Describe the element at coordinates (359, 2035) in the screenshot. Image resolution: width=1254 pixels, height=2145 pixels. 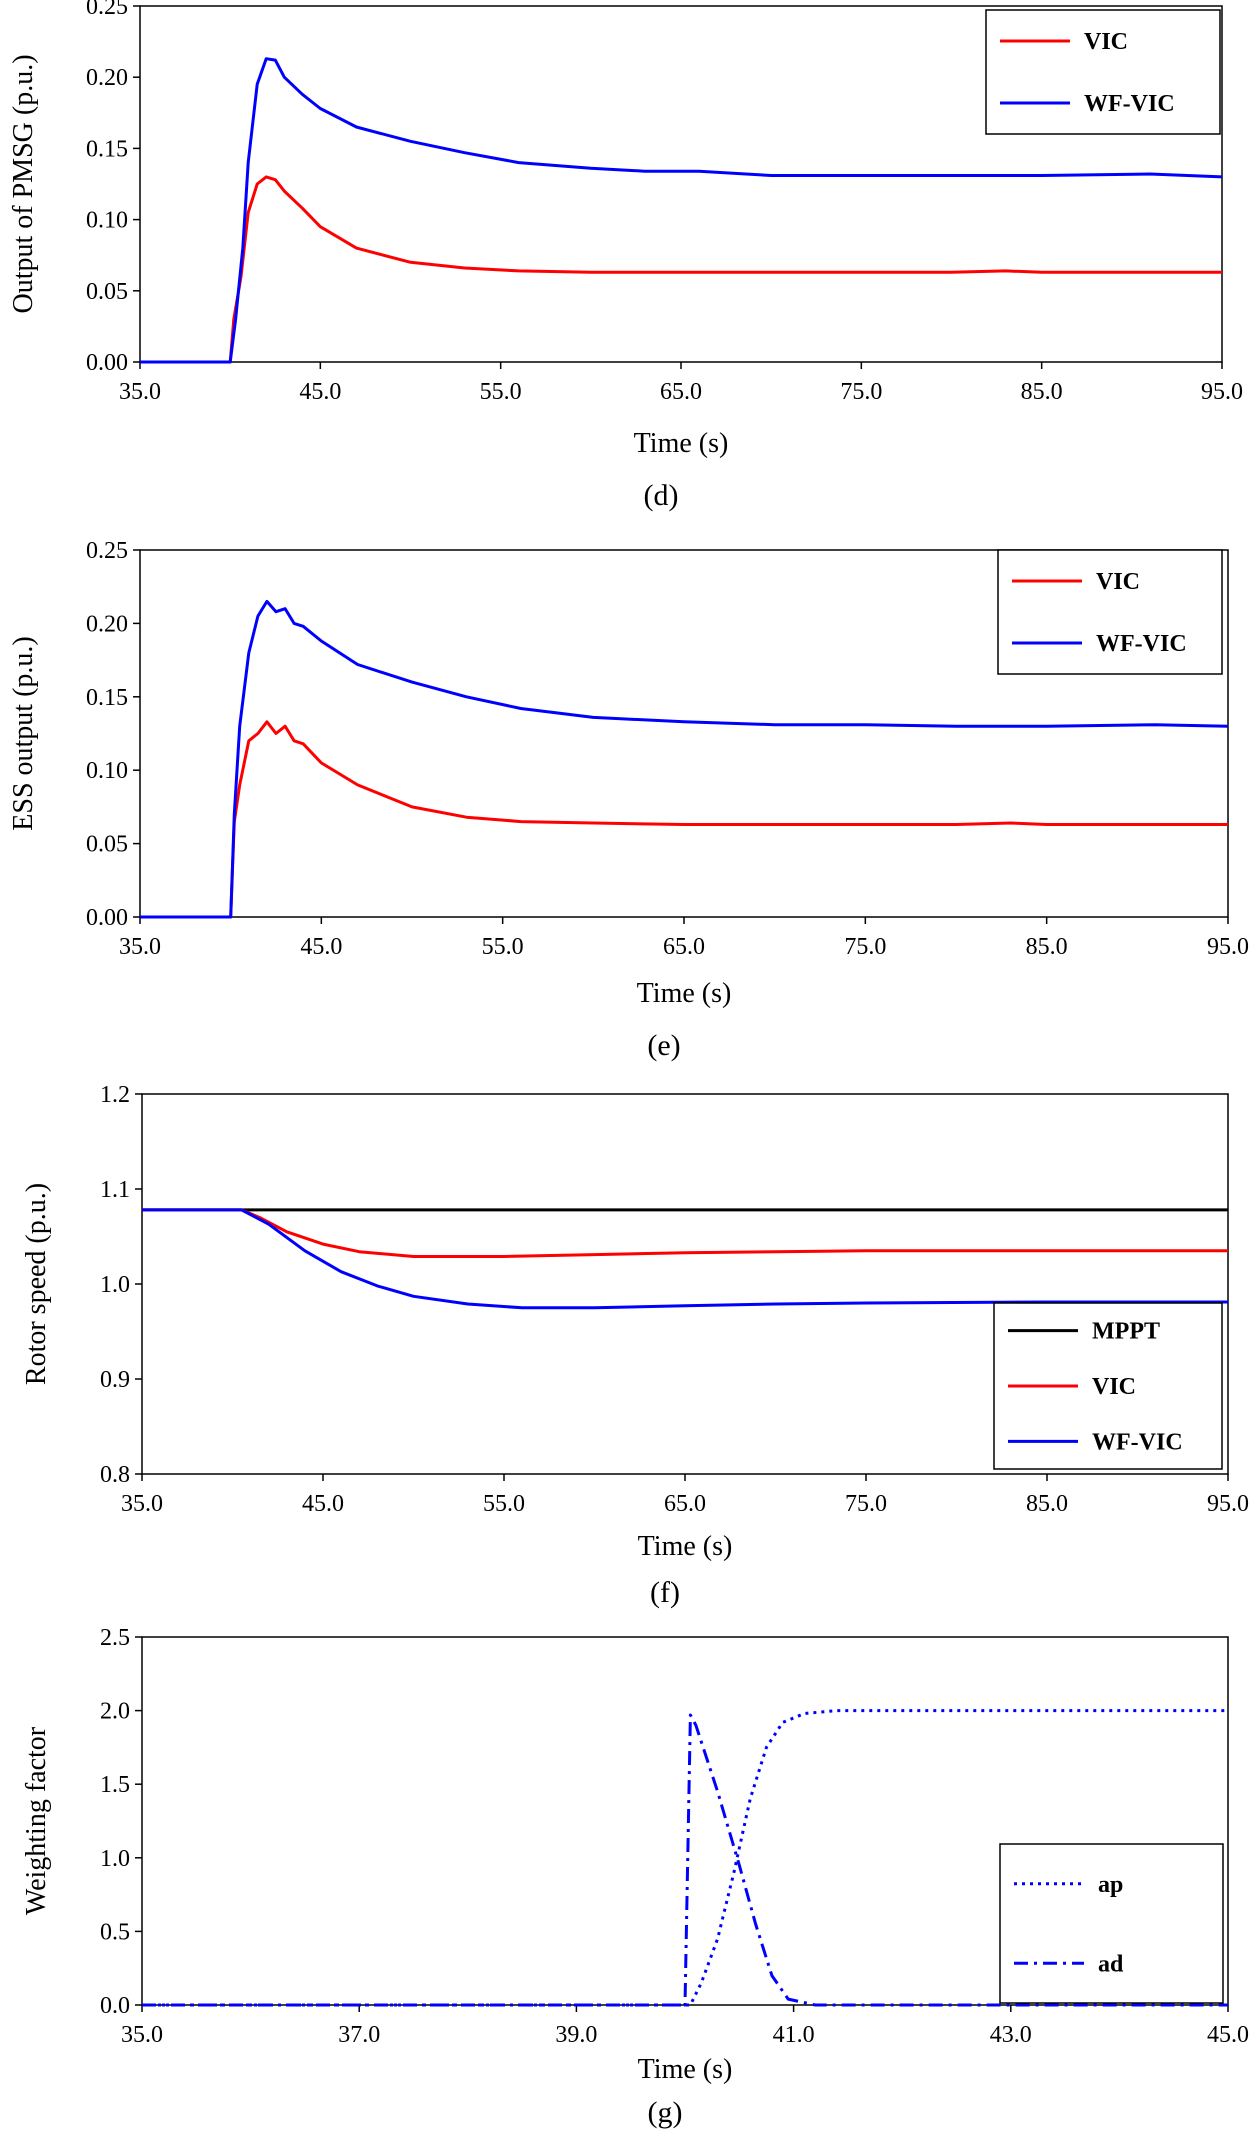
I see `x-tick-label: 37.0` at that location.